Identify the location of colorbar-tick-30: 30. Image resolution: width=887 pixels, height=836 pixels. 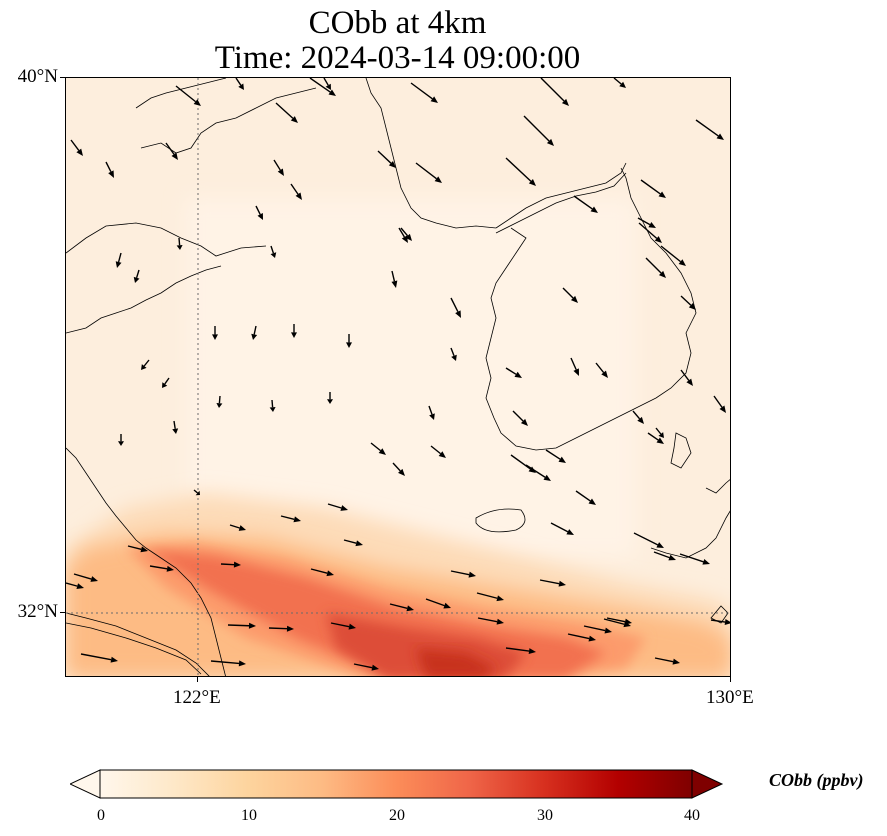
(545, 815).